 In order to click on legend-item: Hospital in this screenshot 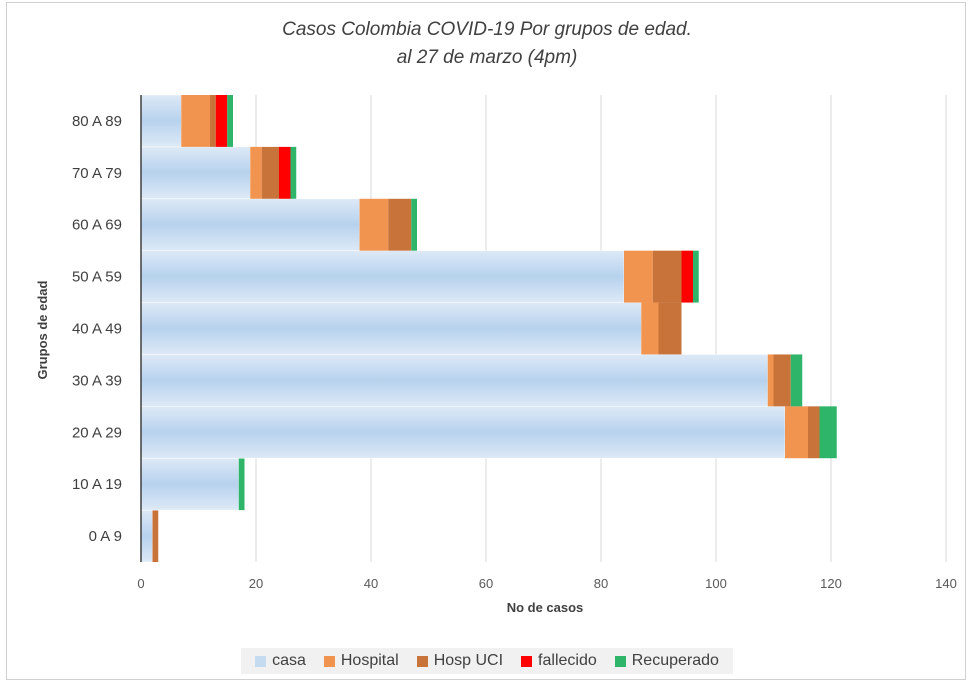, I will do `click(361, 661)`.